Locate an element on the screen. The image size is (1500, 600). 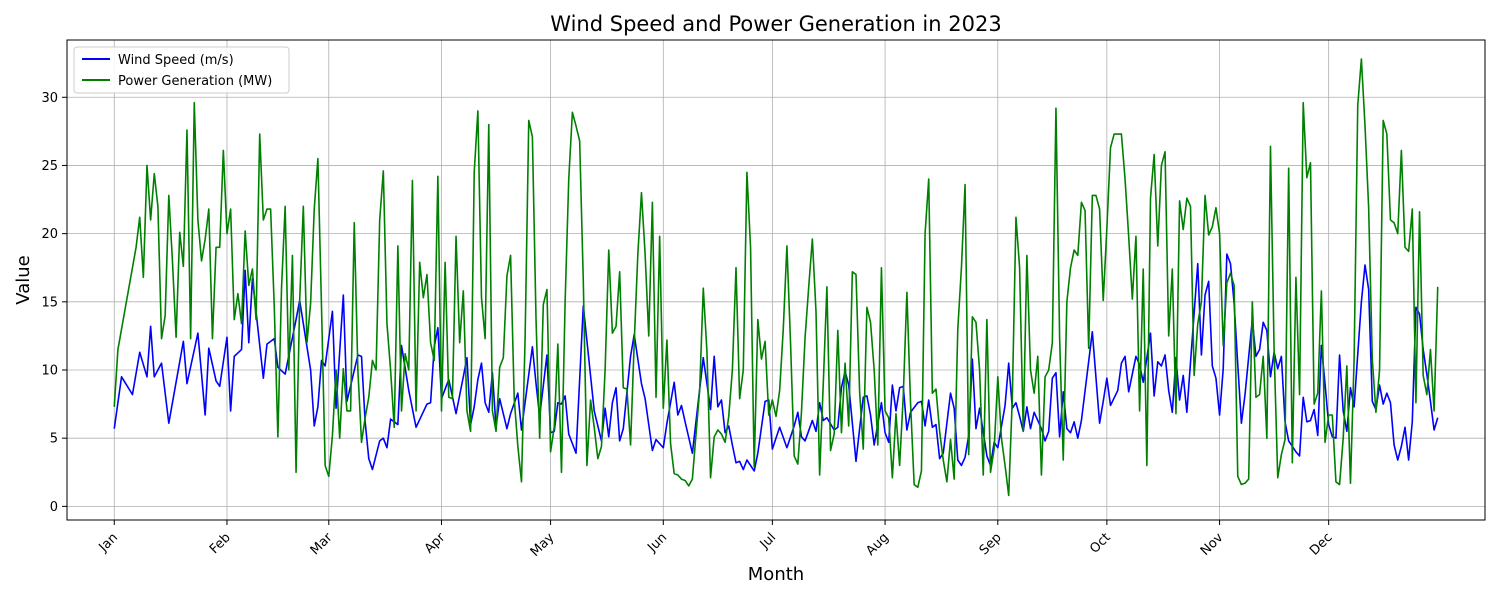
legend-box is located at coordinates (181, 70).